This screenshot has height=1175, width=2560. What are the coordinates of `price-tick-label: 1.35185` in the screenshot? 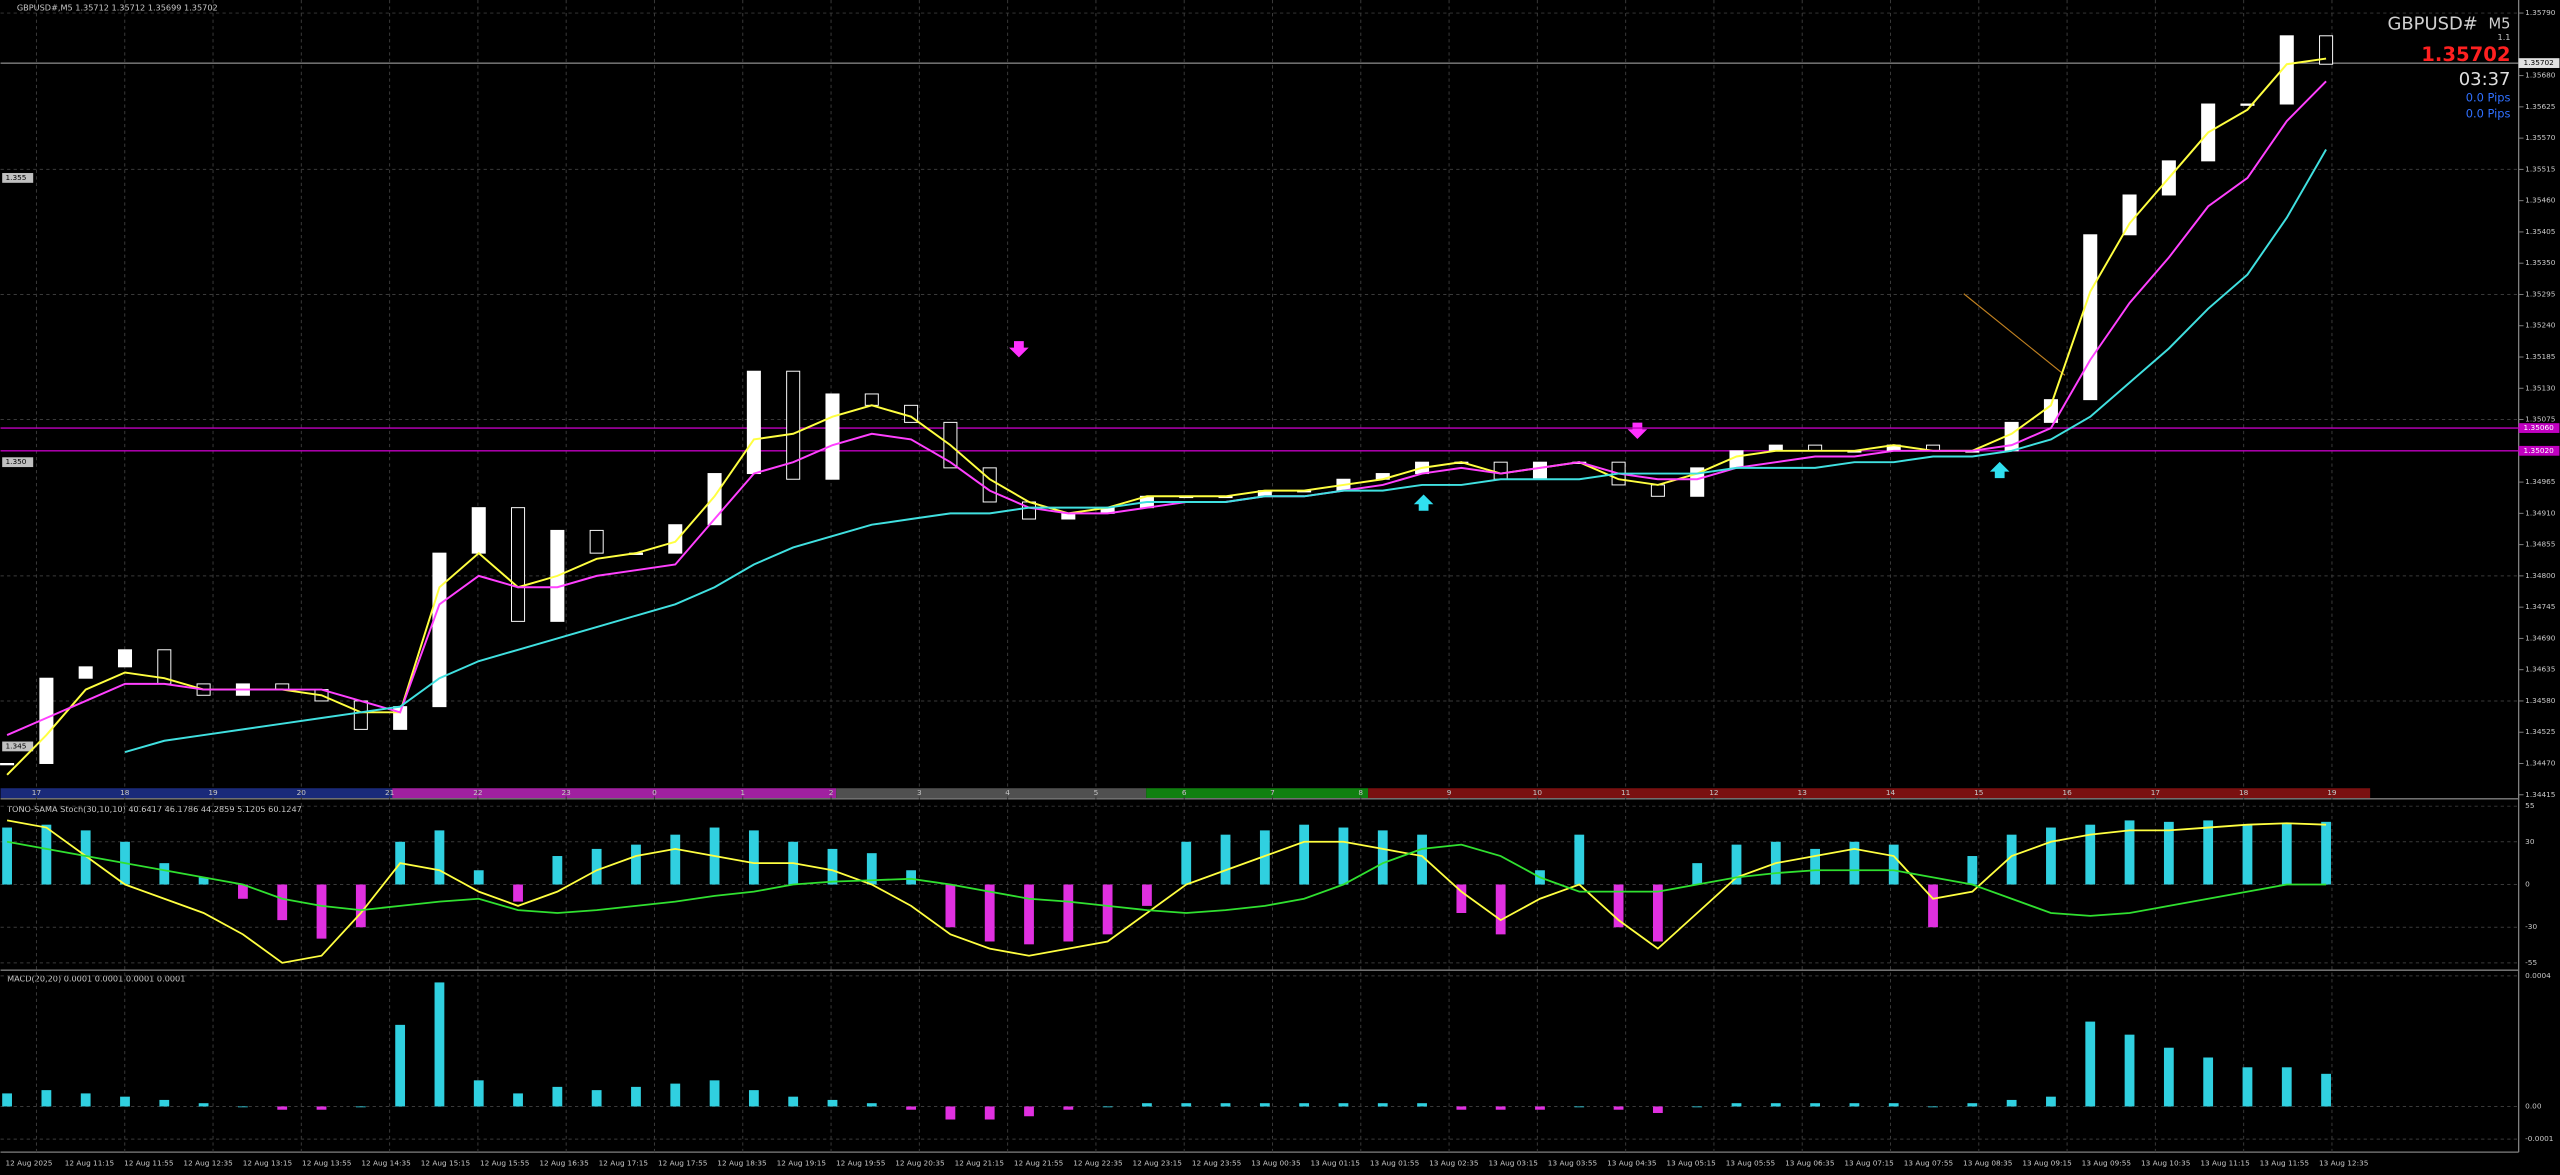 It's located at (2540, 356).